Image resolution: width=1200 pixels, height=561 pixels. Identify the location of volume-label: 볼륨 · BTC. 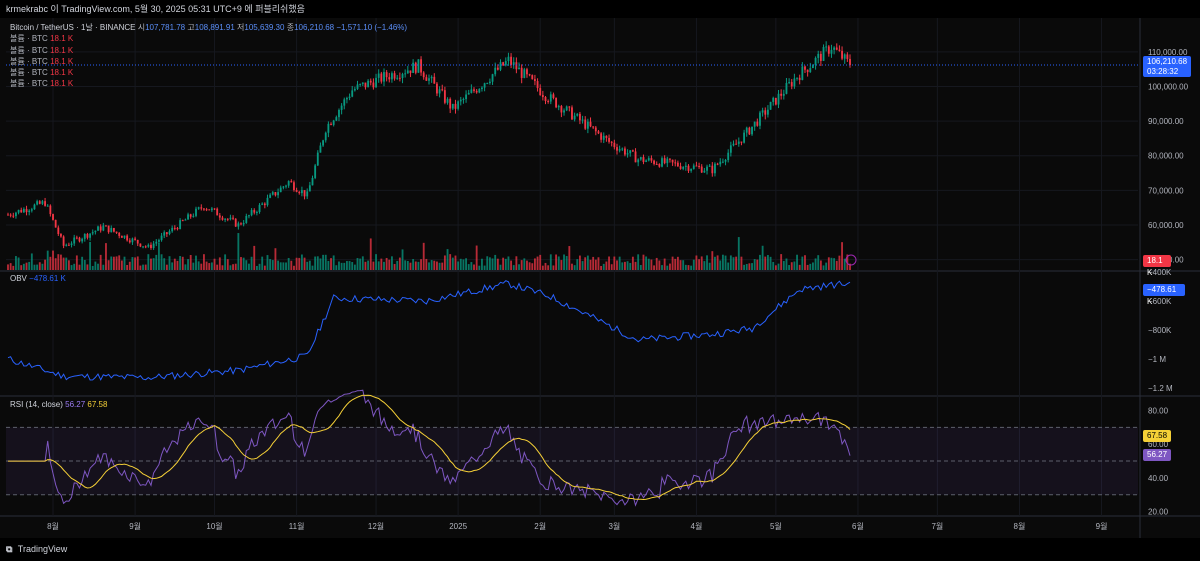
(29, 50).